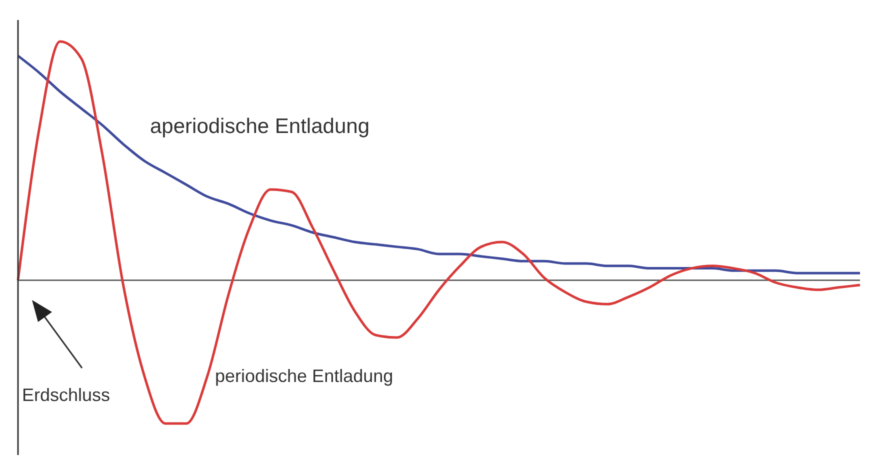 Image resolution: width=878 pixels, height=474 pixels. Describe the element at coordinates (66, 395) in the screenshot. I see `annotation: Erdschluss` at that location.